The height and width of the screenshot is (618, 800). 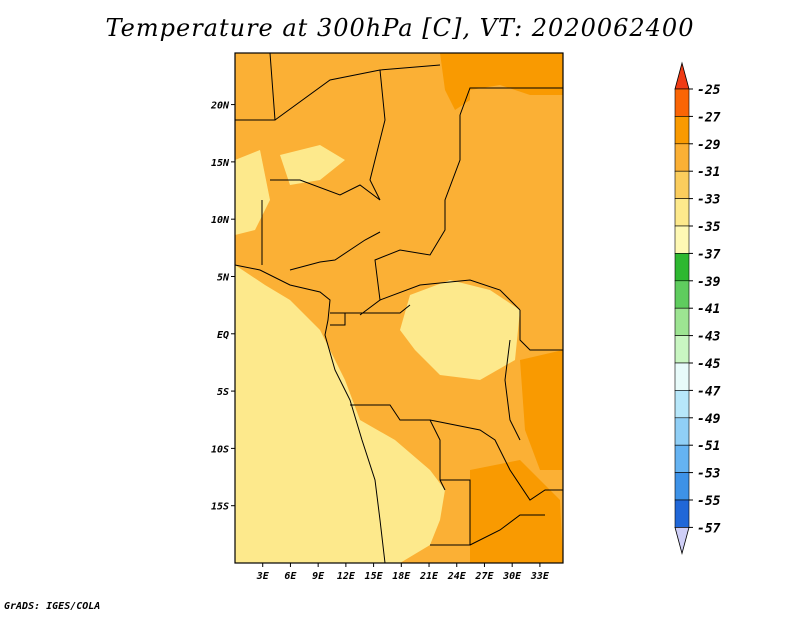 What do you see at coordinates (709, 528) in the screenshot?
I see `colorbar-label: -57` at bounding box center [709, 528].